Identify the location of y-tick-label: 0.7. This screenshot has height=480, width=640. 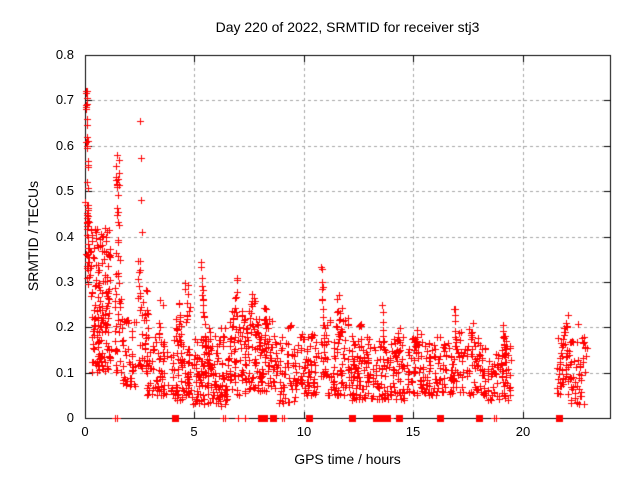
(64, 99).